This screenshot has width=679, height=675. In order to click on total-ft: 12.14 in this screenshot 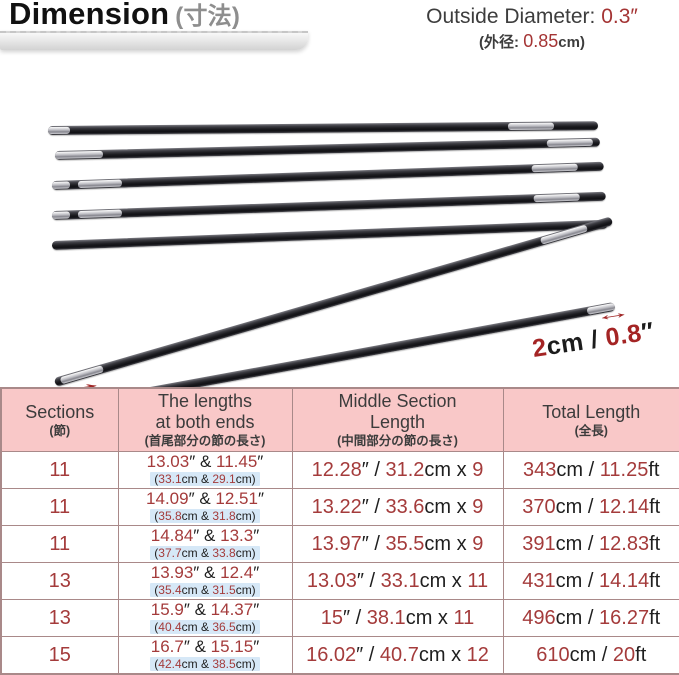, I will do `click(624, 507)`.